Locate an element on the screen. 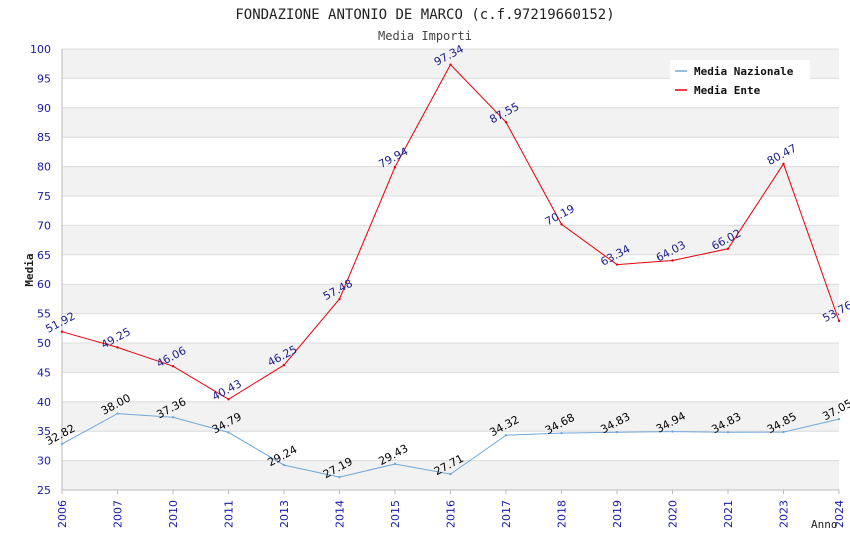  x-tick-label: 2018 is located at coordinates (562, 514).